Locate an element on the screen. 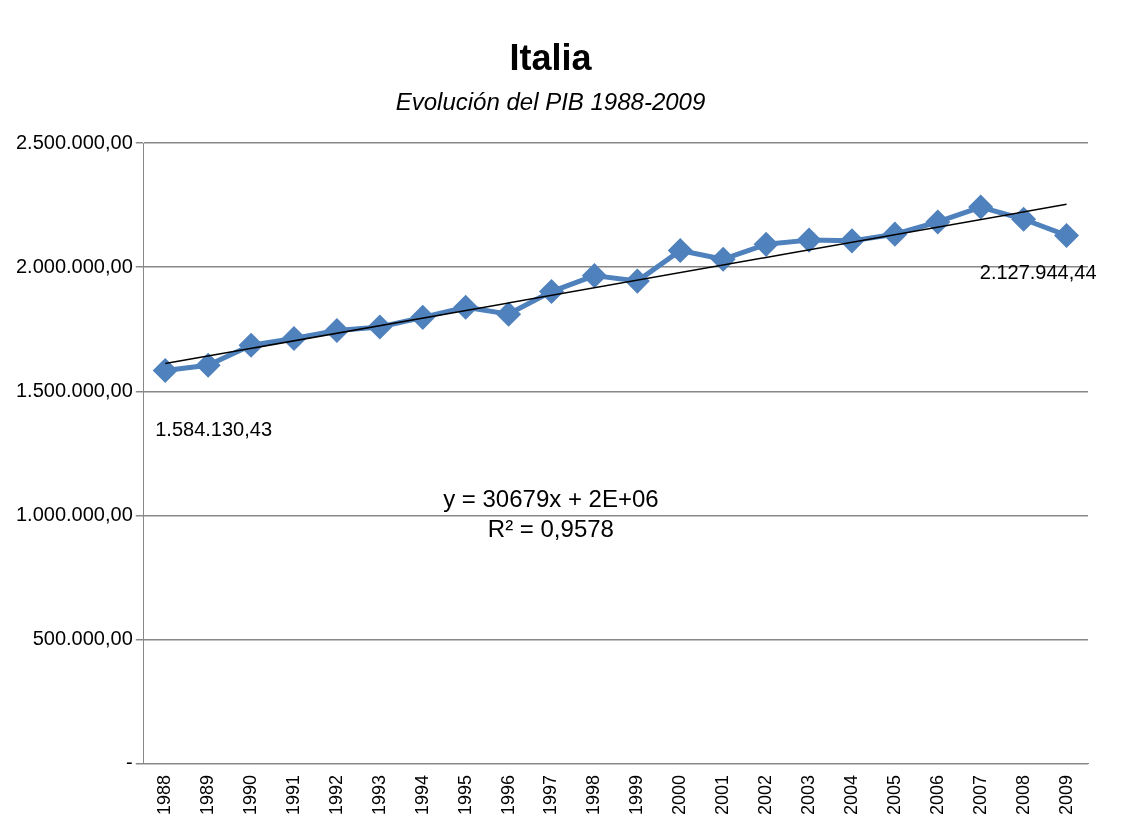 The height and width of the screenshot is (834, 1139). x-tick-label: 1990 is located at coordinates (250, 794).